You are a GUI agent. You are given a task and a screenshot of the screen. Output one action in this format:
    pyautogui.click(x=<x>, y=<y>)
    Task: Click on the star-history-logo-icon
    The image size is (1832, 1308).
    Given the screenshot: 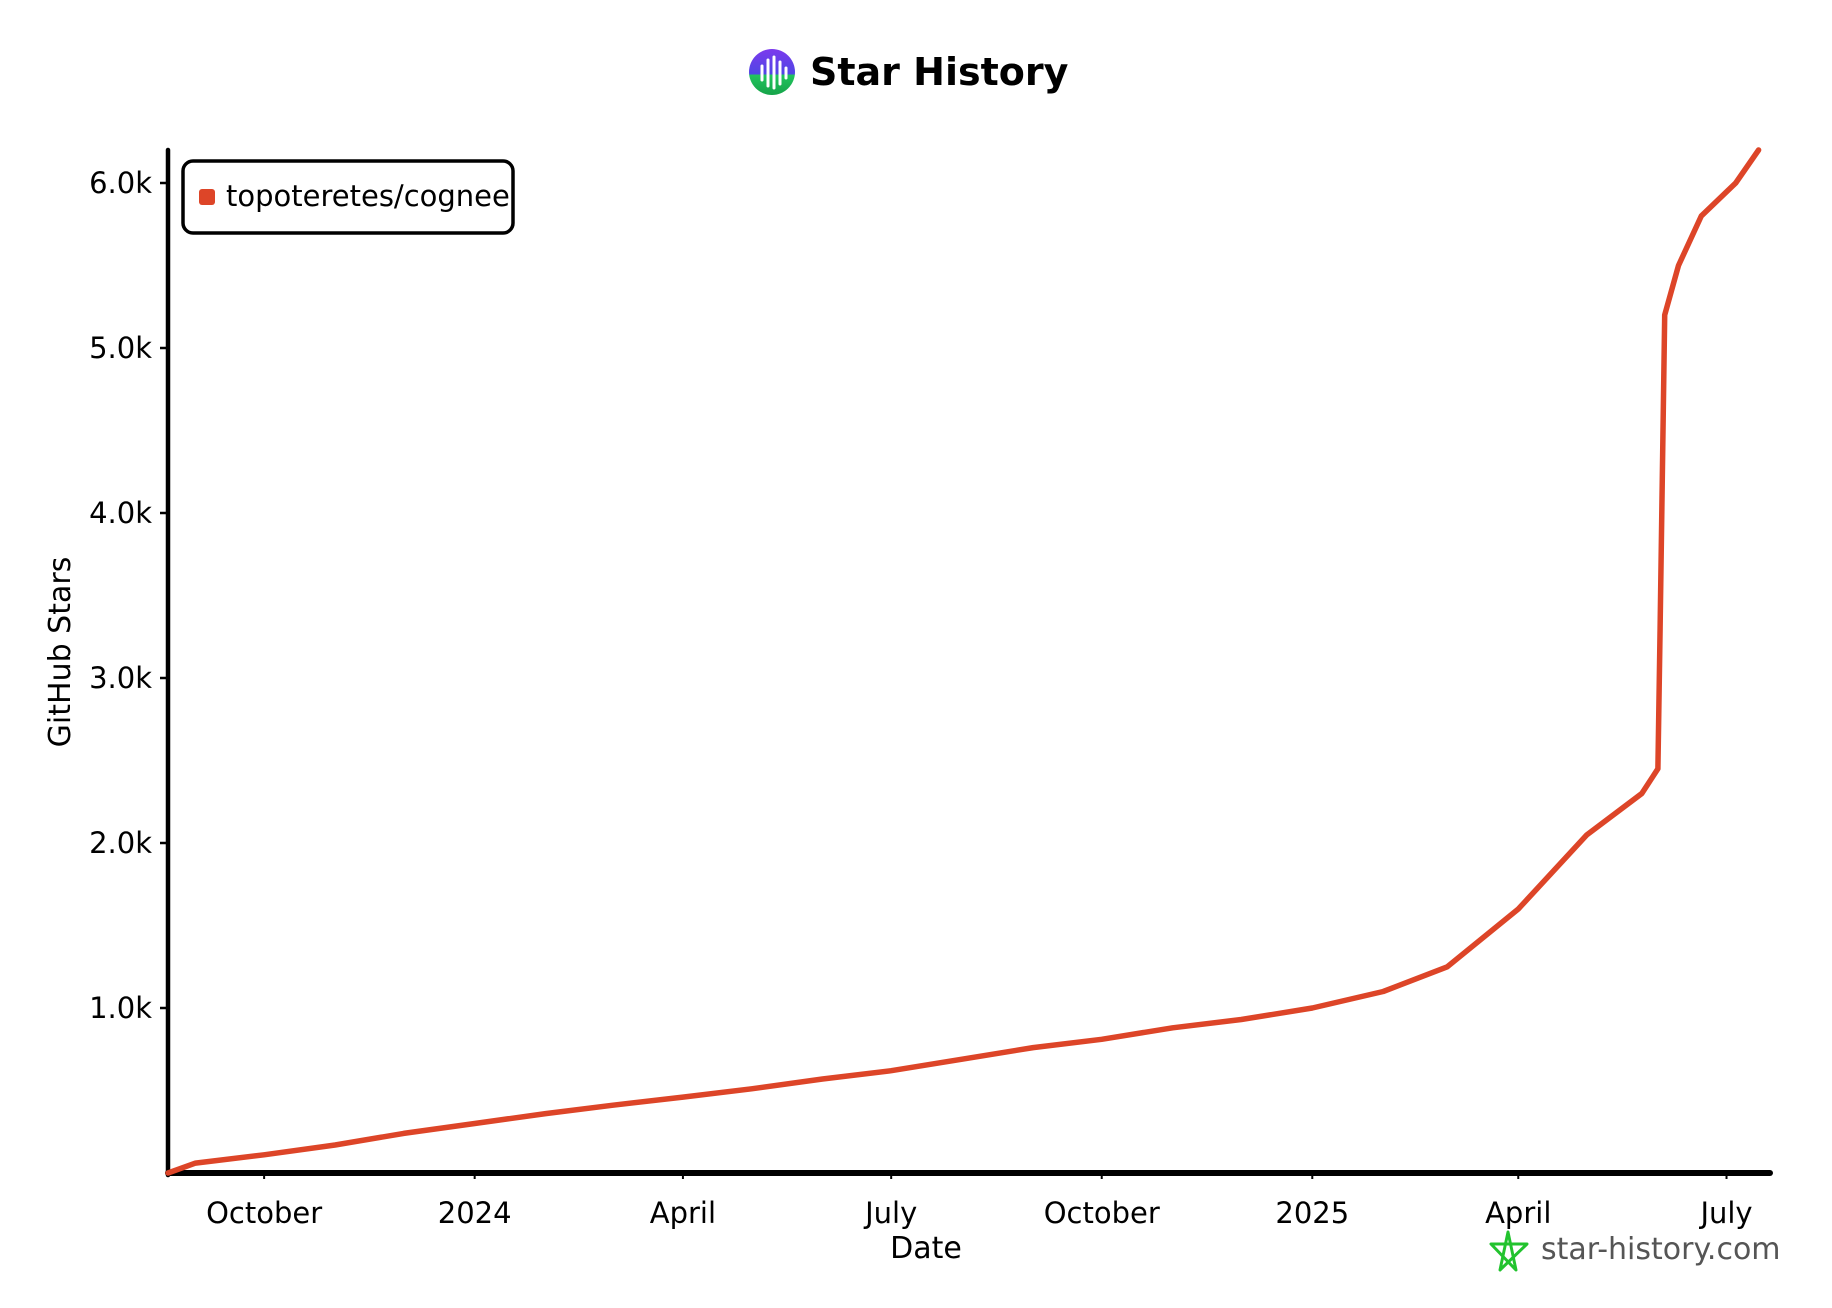 What is the action you would take?
    pyautogui.click(x=772, y=72)
    